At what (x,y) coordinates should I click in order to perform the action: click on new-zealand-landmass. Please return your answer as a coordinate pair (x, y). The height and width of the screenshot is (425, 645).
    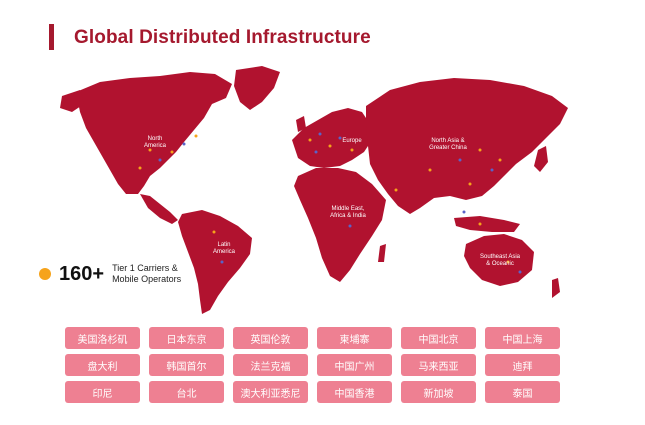
    Looking at the image, I should click on (556, 288).